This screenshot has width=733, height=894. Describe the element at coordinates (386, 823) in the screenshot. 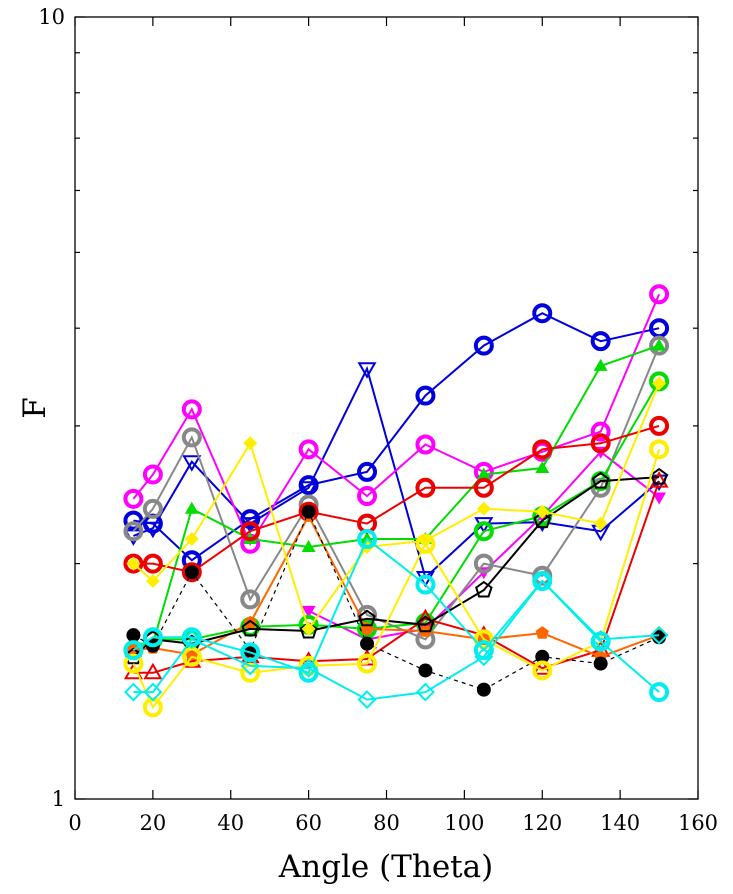

I see `x-tick-label: 80` at that location.